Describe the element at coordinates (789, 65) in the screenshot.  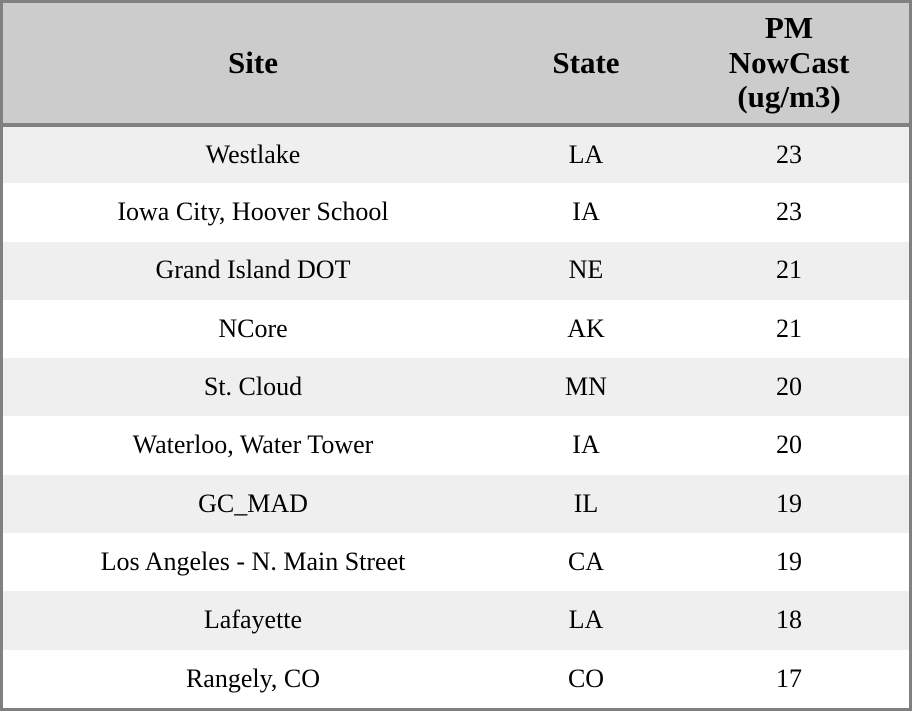
I see `column-header-pm-nowcast: PM NowCast (ug/m3)` at that location.